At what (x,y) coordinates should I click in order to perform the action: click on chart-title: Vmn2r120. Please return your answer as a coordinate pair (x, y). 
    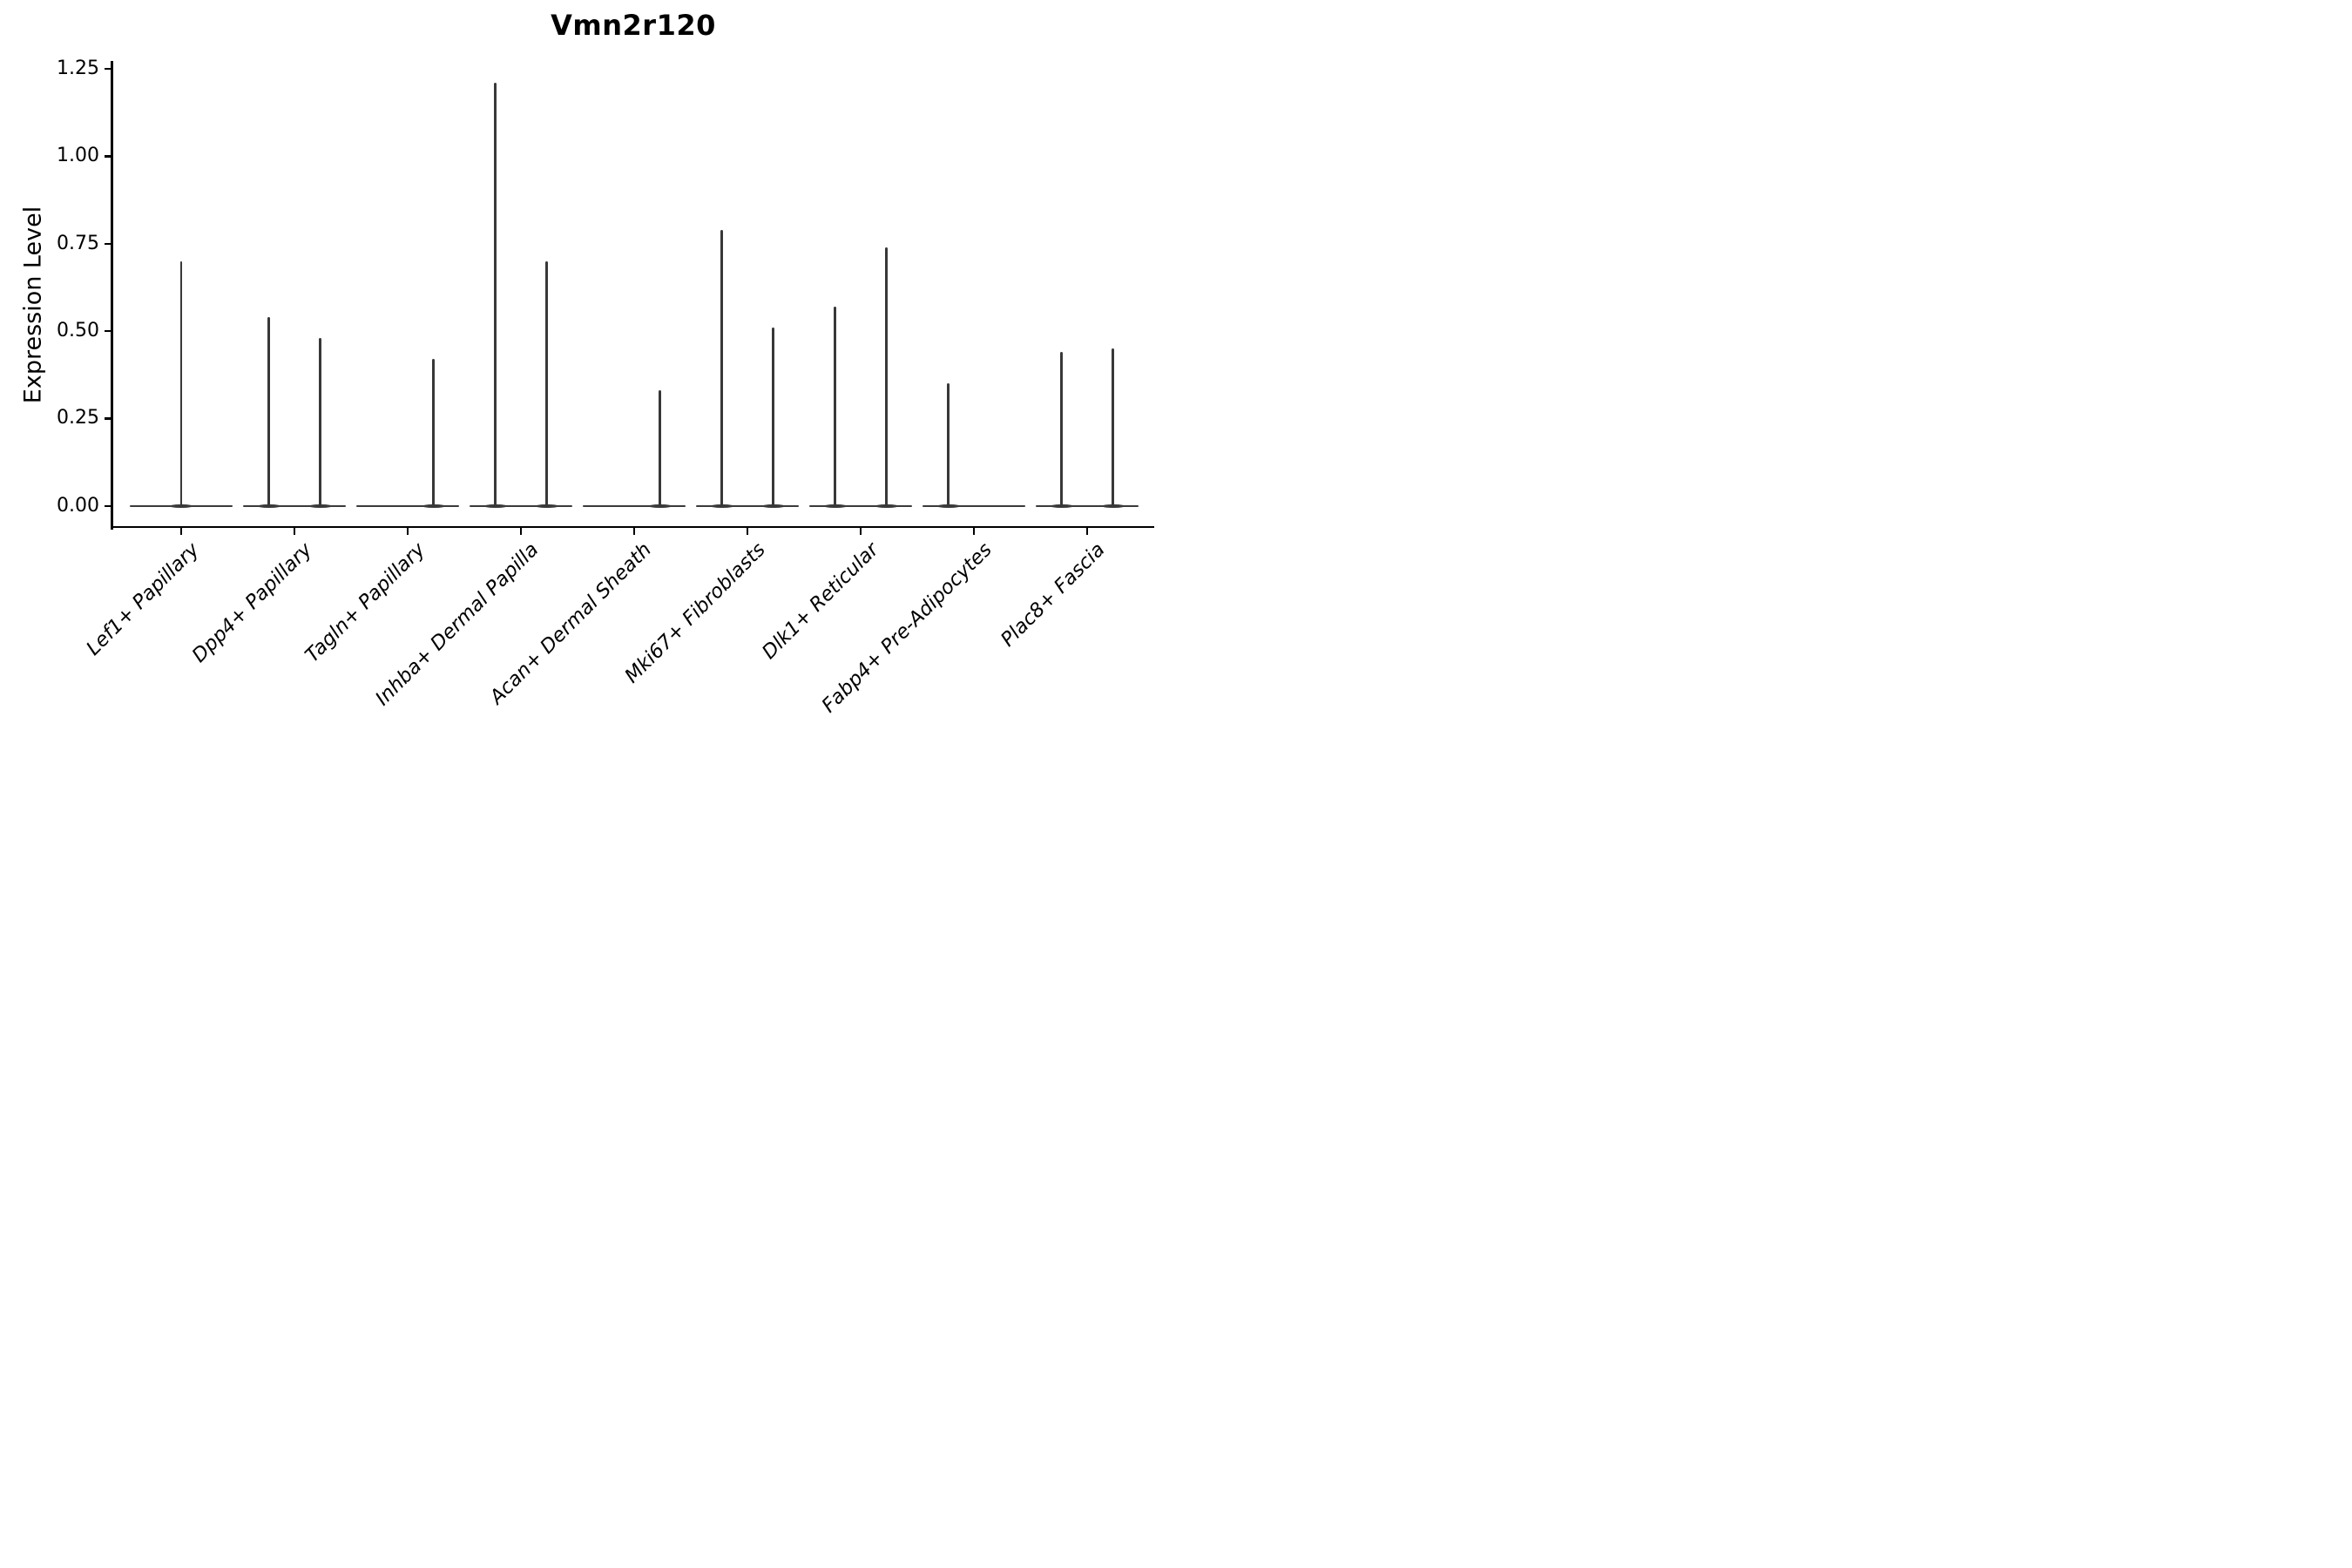
    Looking at the image, I should click on (633, 25).